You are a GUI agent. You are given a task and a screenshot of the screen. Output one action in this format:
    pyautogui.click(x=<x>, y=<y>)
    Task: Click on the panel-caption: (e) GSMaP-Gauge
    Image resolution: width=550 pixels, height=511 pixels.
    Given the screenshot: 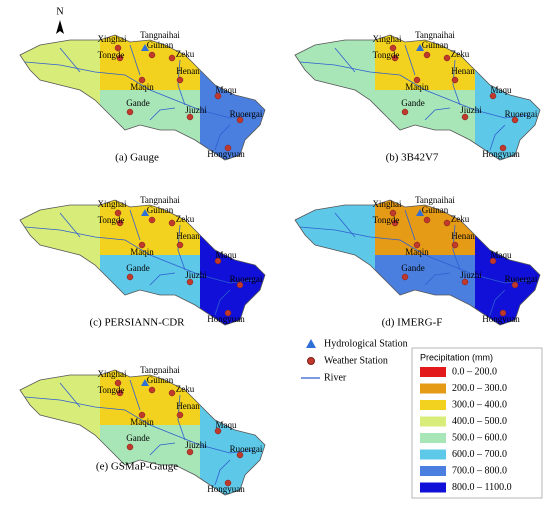 What is the action you would take?
    pyautogui.click(x=137, y=467)
    